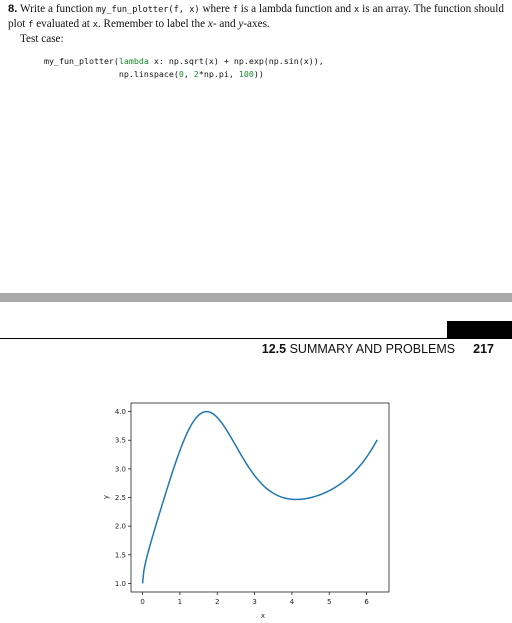  What do you see at coordinates (225, 24) in the screenshot?
I see `problem-text: - and` at bounding box center [225, 24].